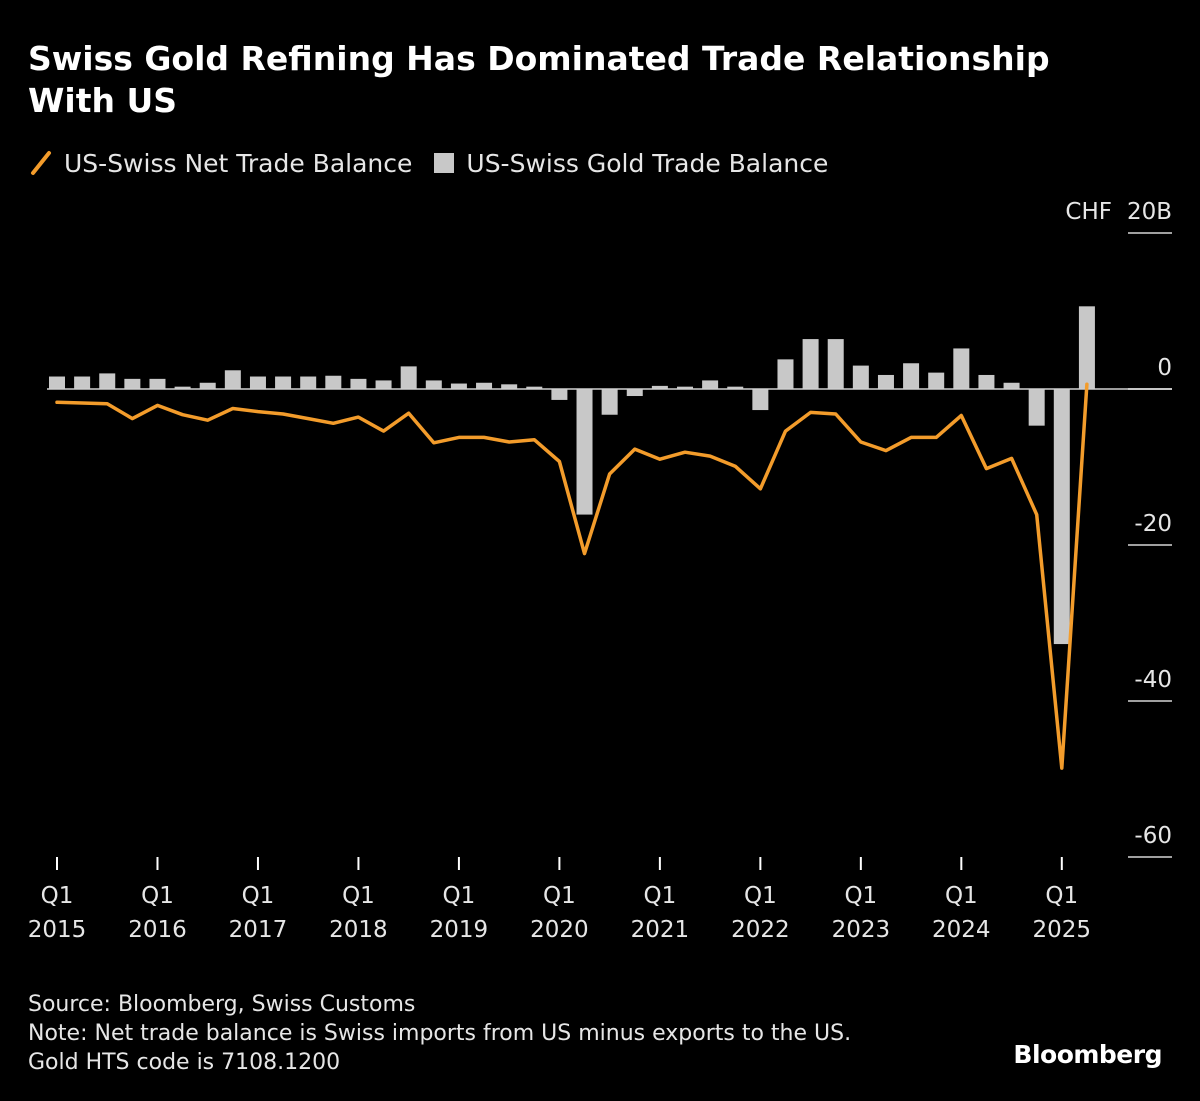  What do you see at coordinates (1164, 368) in the screenshot?
I see `y-tick-label: 0` at bounding box center [1164, 368].